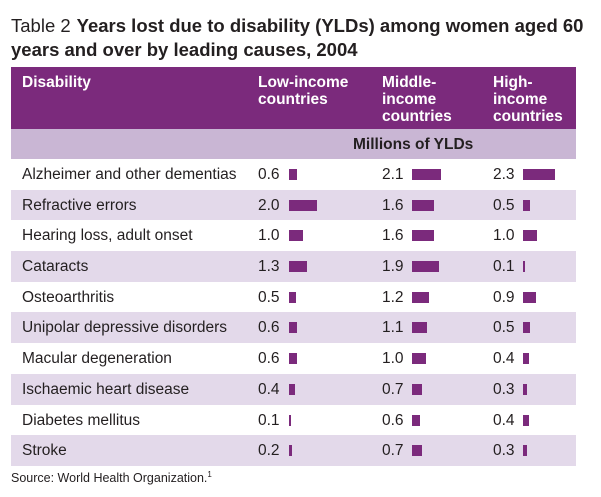 Image resolution: width=601 pixels, height=497 pixels. Describe the element at coordinates (293, 144) in the screenshot. I see `units-subheader: Millions of YLDs` at that location.